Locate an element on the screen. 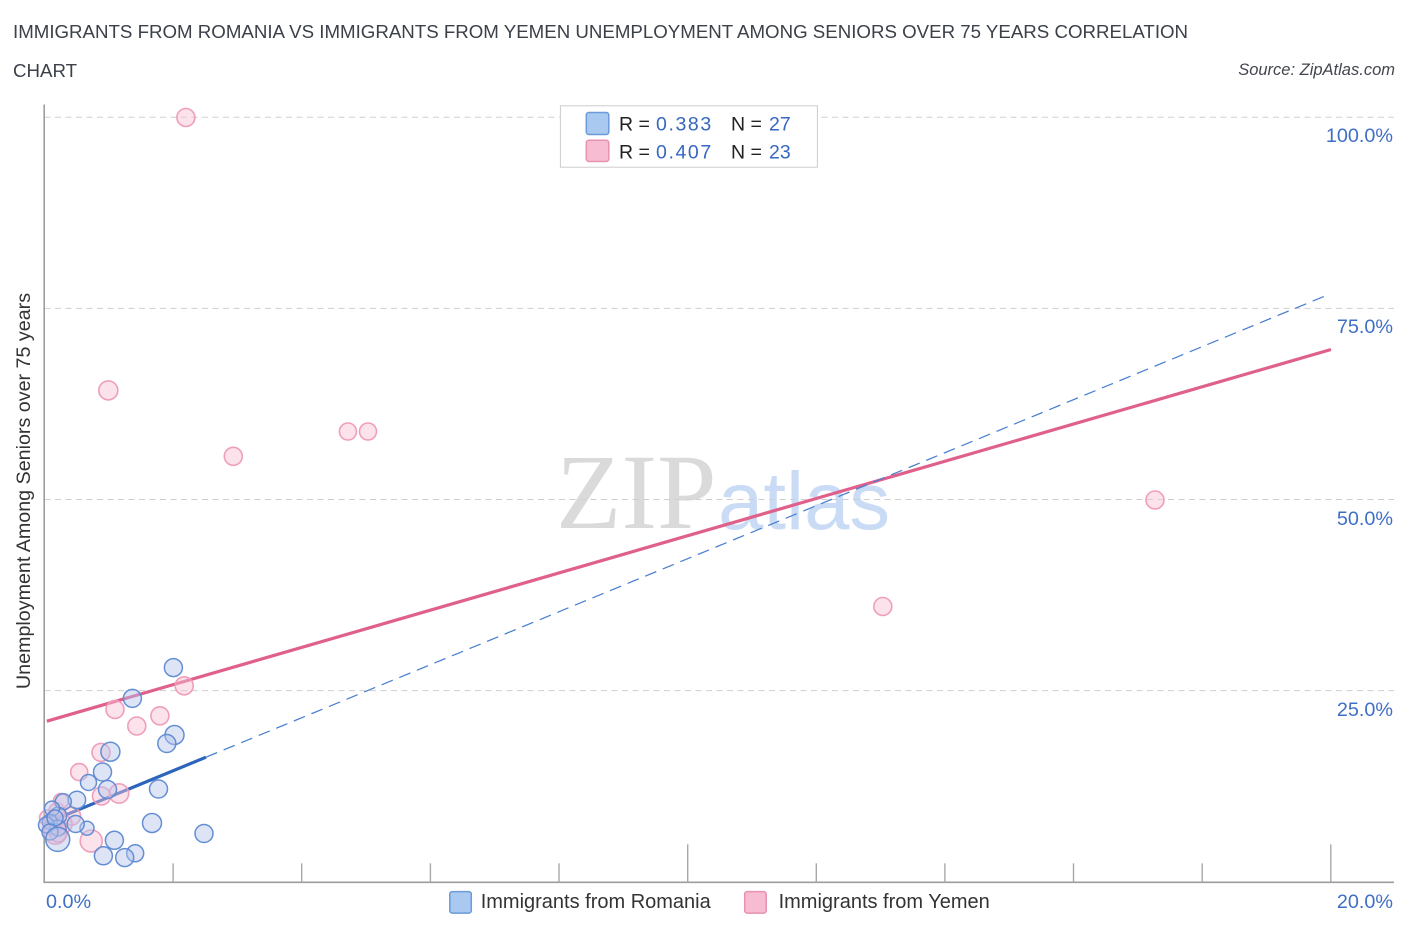 This screenshot has width=1406, height=930. svg-text: 27 is located at coordinates (780, 125).